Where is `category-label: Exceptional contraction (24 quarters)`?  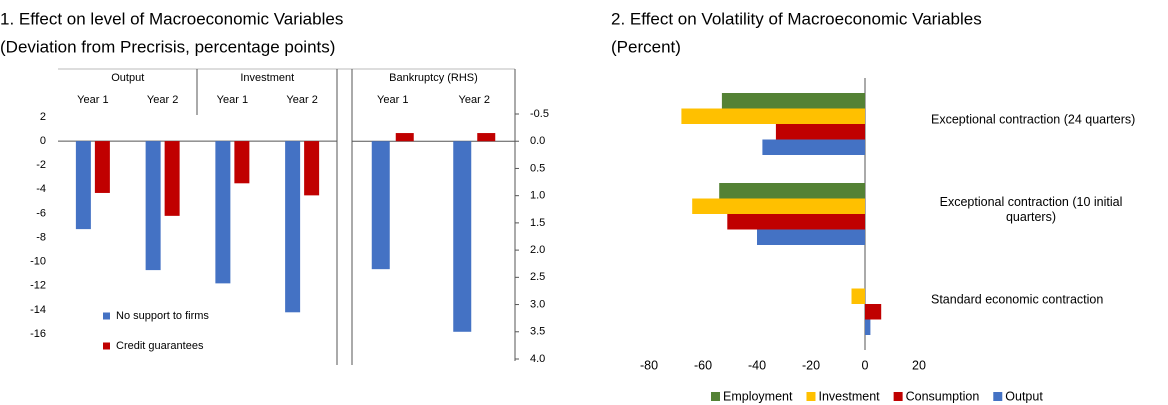 category-label: Exceptional contraction (24 quarters) is located at coordinates (1033, 119).